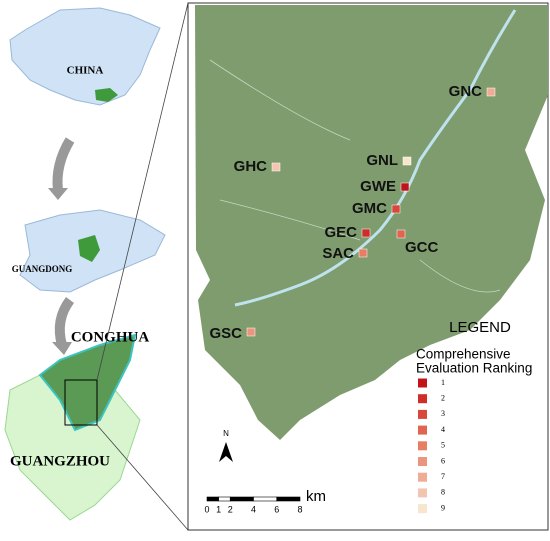 The width and height of the screenshot is (550, 541). What do you see at coordinates (474, 368) in the screenshot?
I see `legend-subtitle: Evaluation Ranking` at bounding box center [474, 368].